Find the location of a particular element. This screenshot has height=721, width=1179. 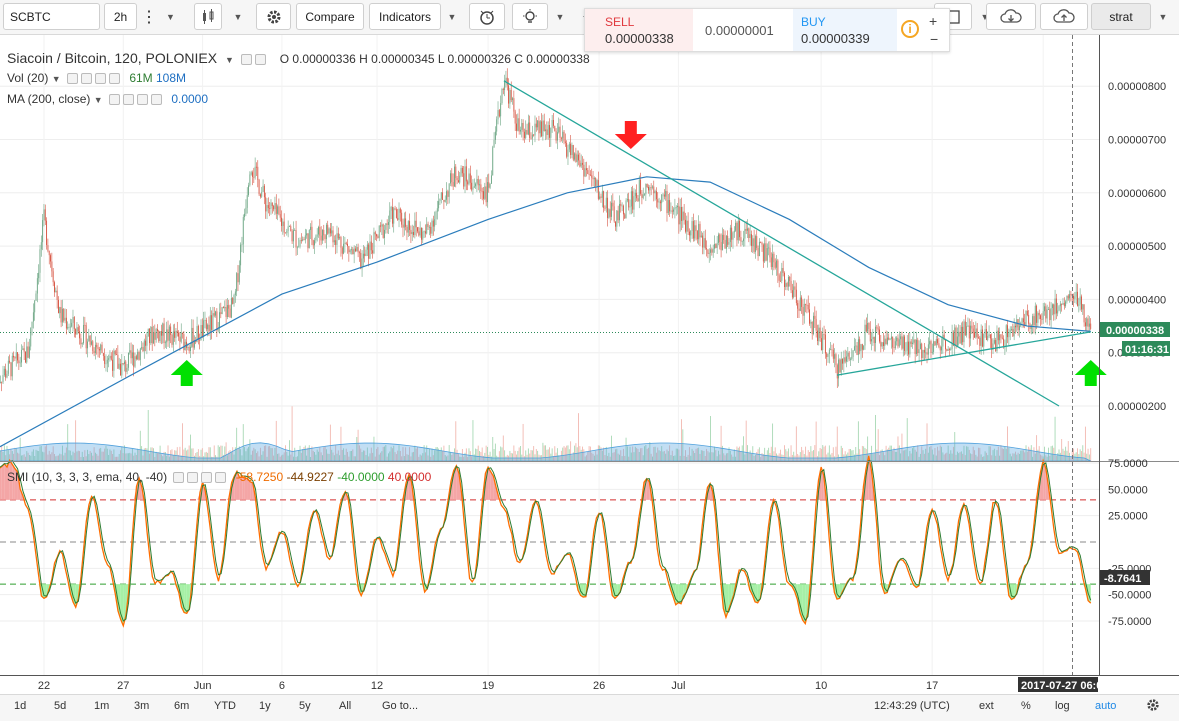

chart-settings-gear-icon is located at coordinates (1153, 706).